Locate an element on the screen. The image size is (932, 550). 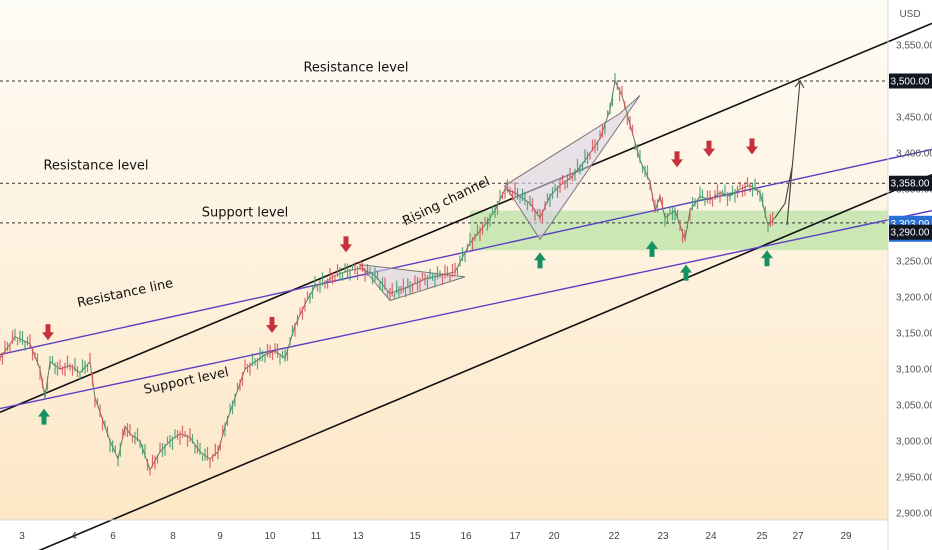
x-tick-label: 4 is located at coordinates (74, 536).